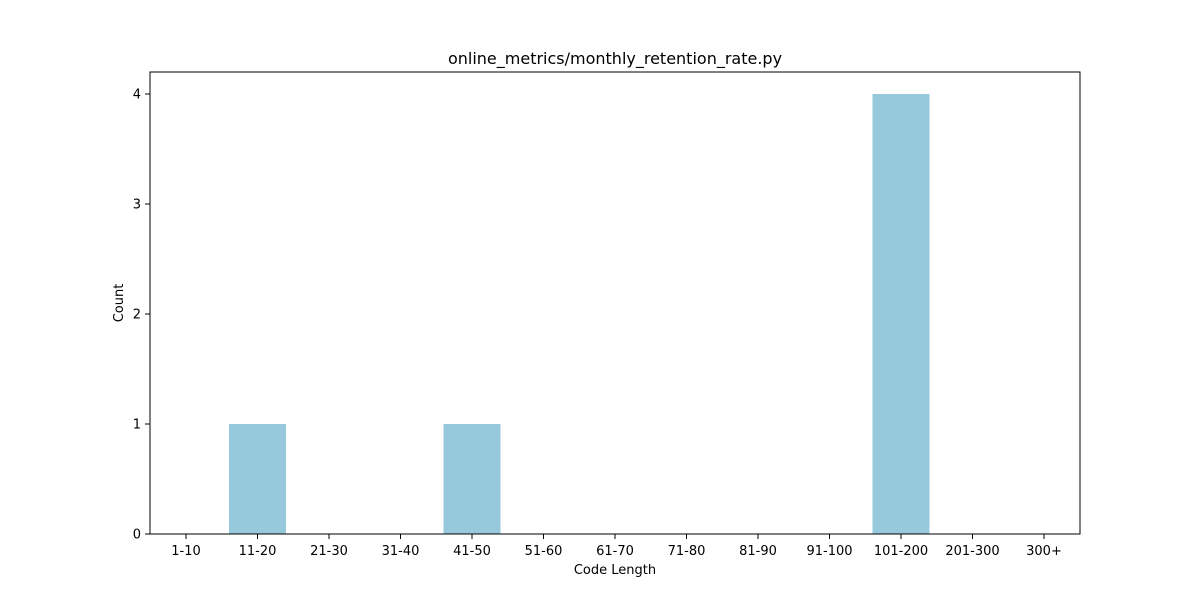 The height and width of the screenshot is (604, 1200). I want to click on x-tick-label: 91-100, so click(829, 551).